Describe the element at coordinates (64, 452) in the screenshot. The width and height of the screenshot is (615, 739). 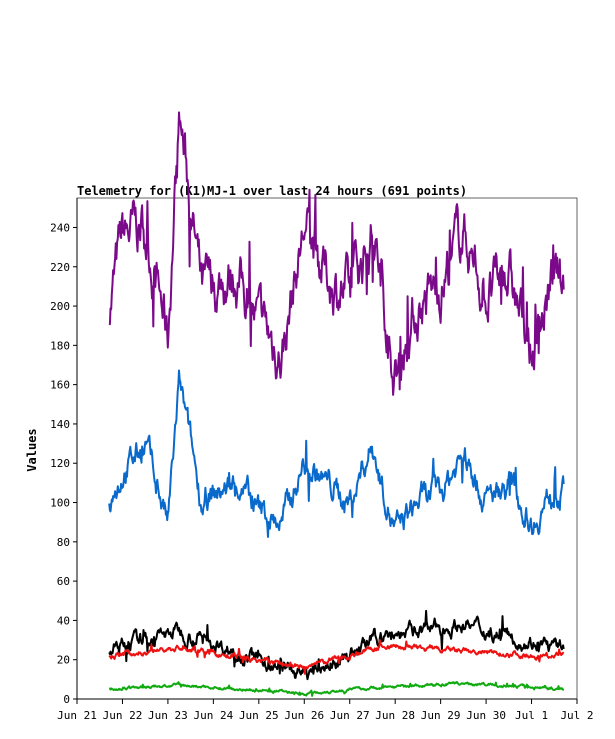
I see `y-axis: 0 20 40 60 80 100 120 140 160 180 200 220 240` at that location.